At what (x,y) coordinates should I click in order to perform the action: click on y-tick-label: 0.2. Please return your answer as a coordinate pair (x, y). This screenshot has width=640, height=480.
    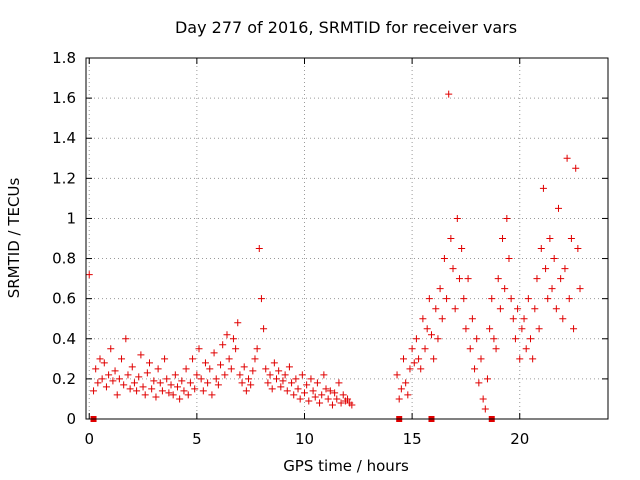
    Looking at the image, I should click on (64, 379).